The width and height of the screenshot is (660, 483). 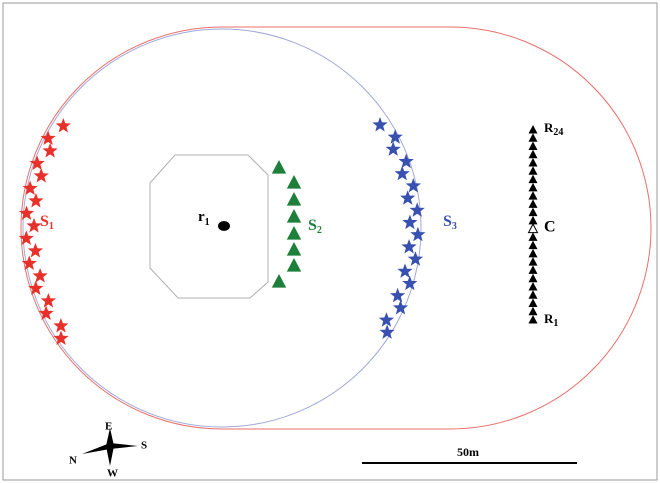 What do you see at coordinates (319, 230) in the screenshot?
I see `label-sub: 2` at bounding box center [319, 230].